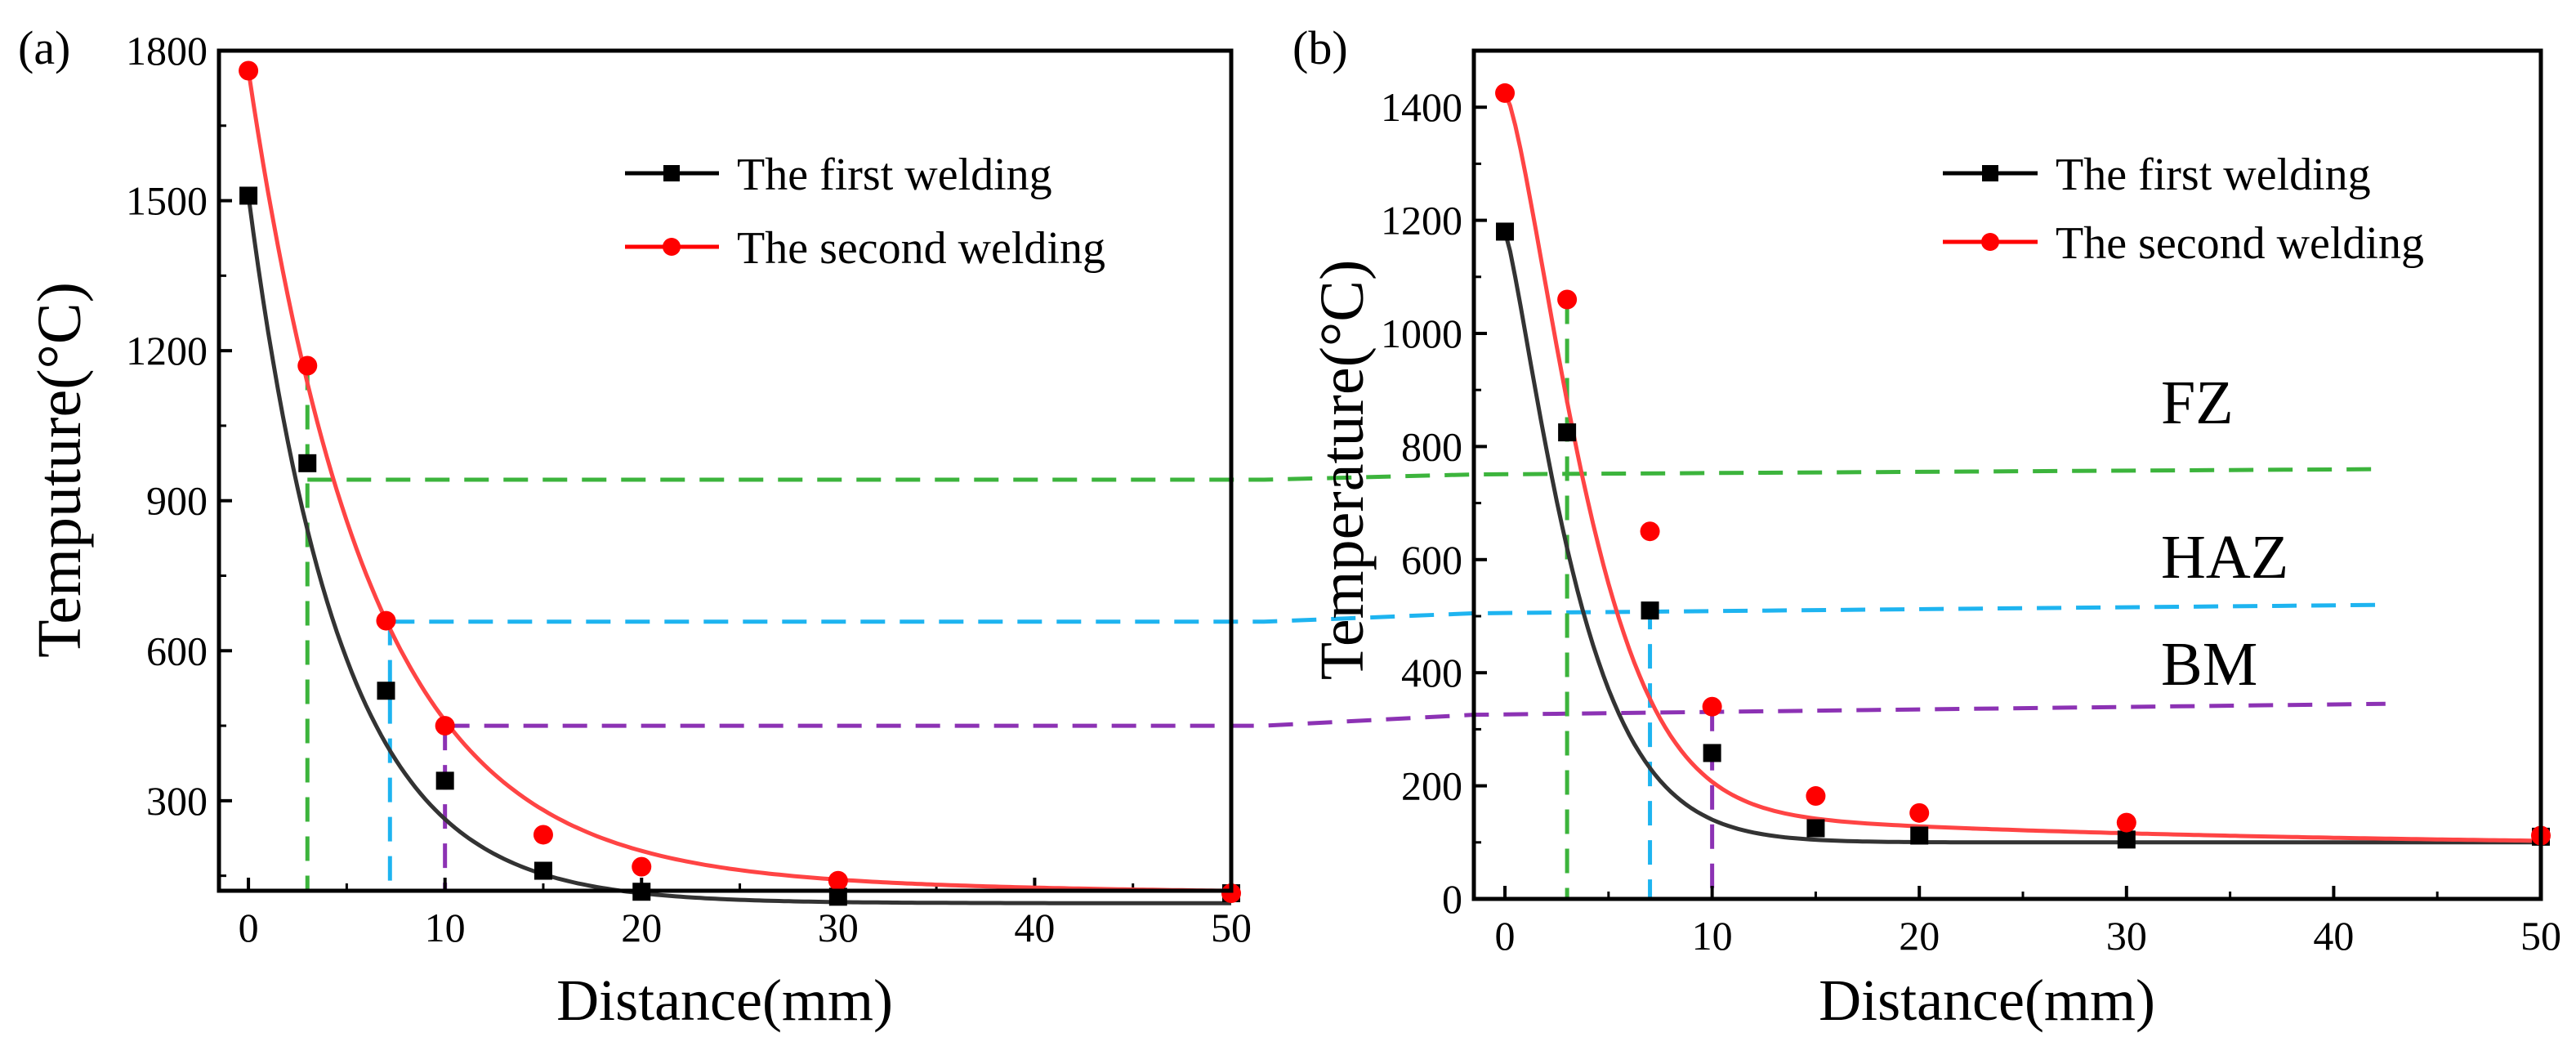  I want to click on reference-line-fz, so click(1346, 475).